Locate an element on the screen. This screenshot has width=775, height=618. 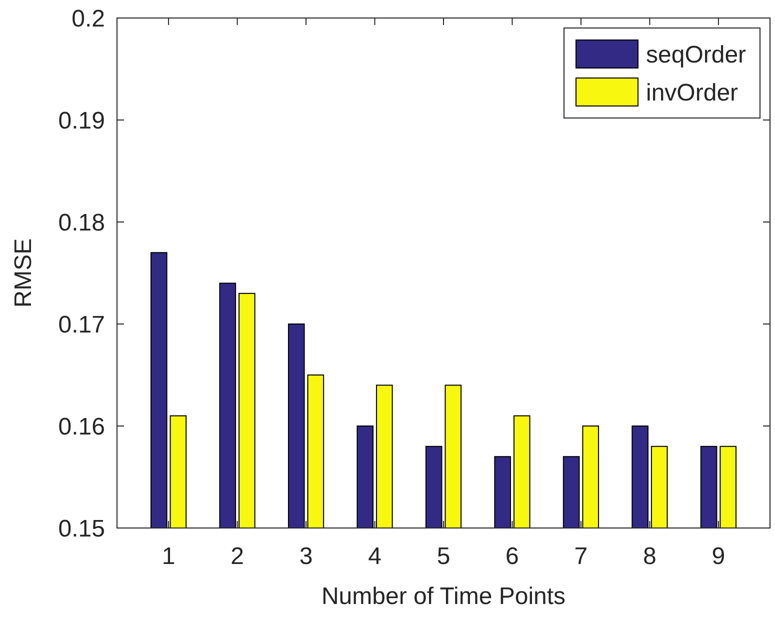
x-tick-label: 1 is located at coordinates (169, 556).